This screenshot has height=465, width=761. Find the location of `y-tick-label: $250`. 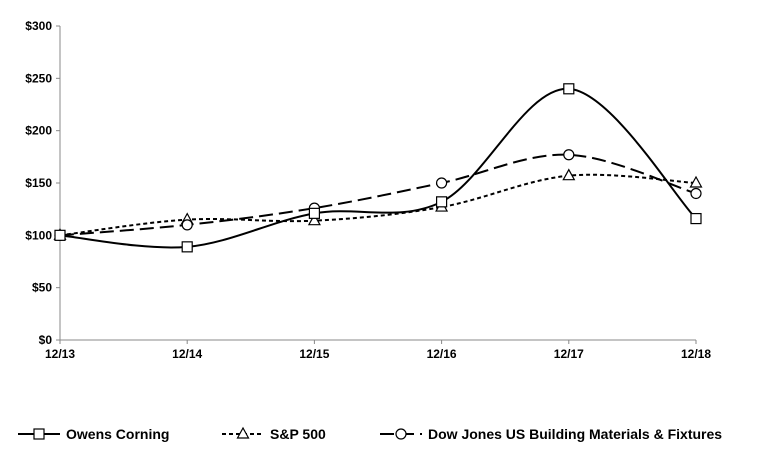

y-tick-label: $250 is located at coordinates (38, 78).